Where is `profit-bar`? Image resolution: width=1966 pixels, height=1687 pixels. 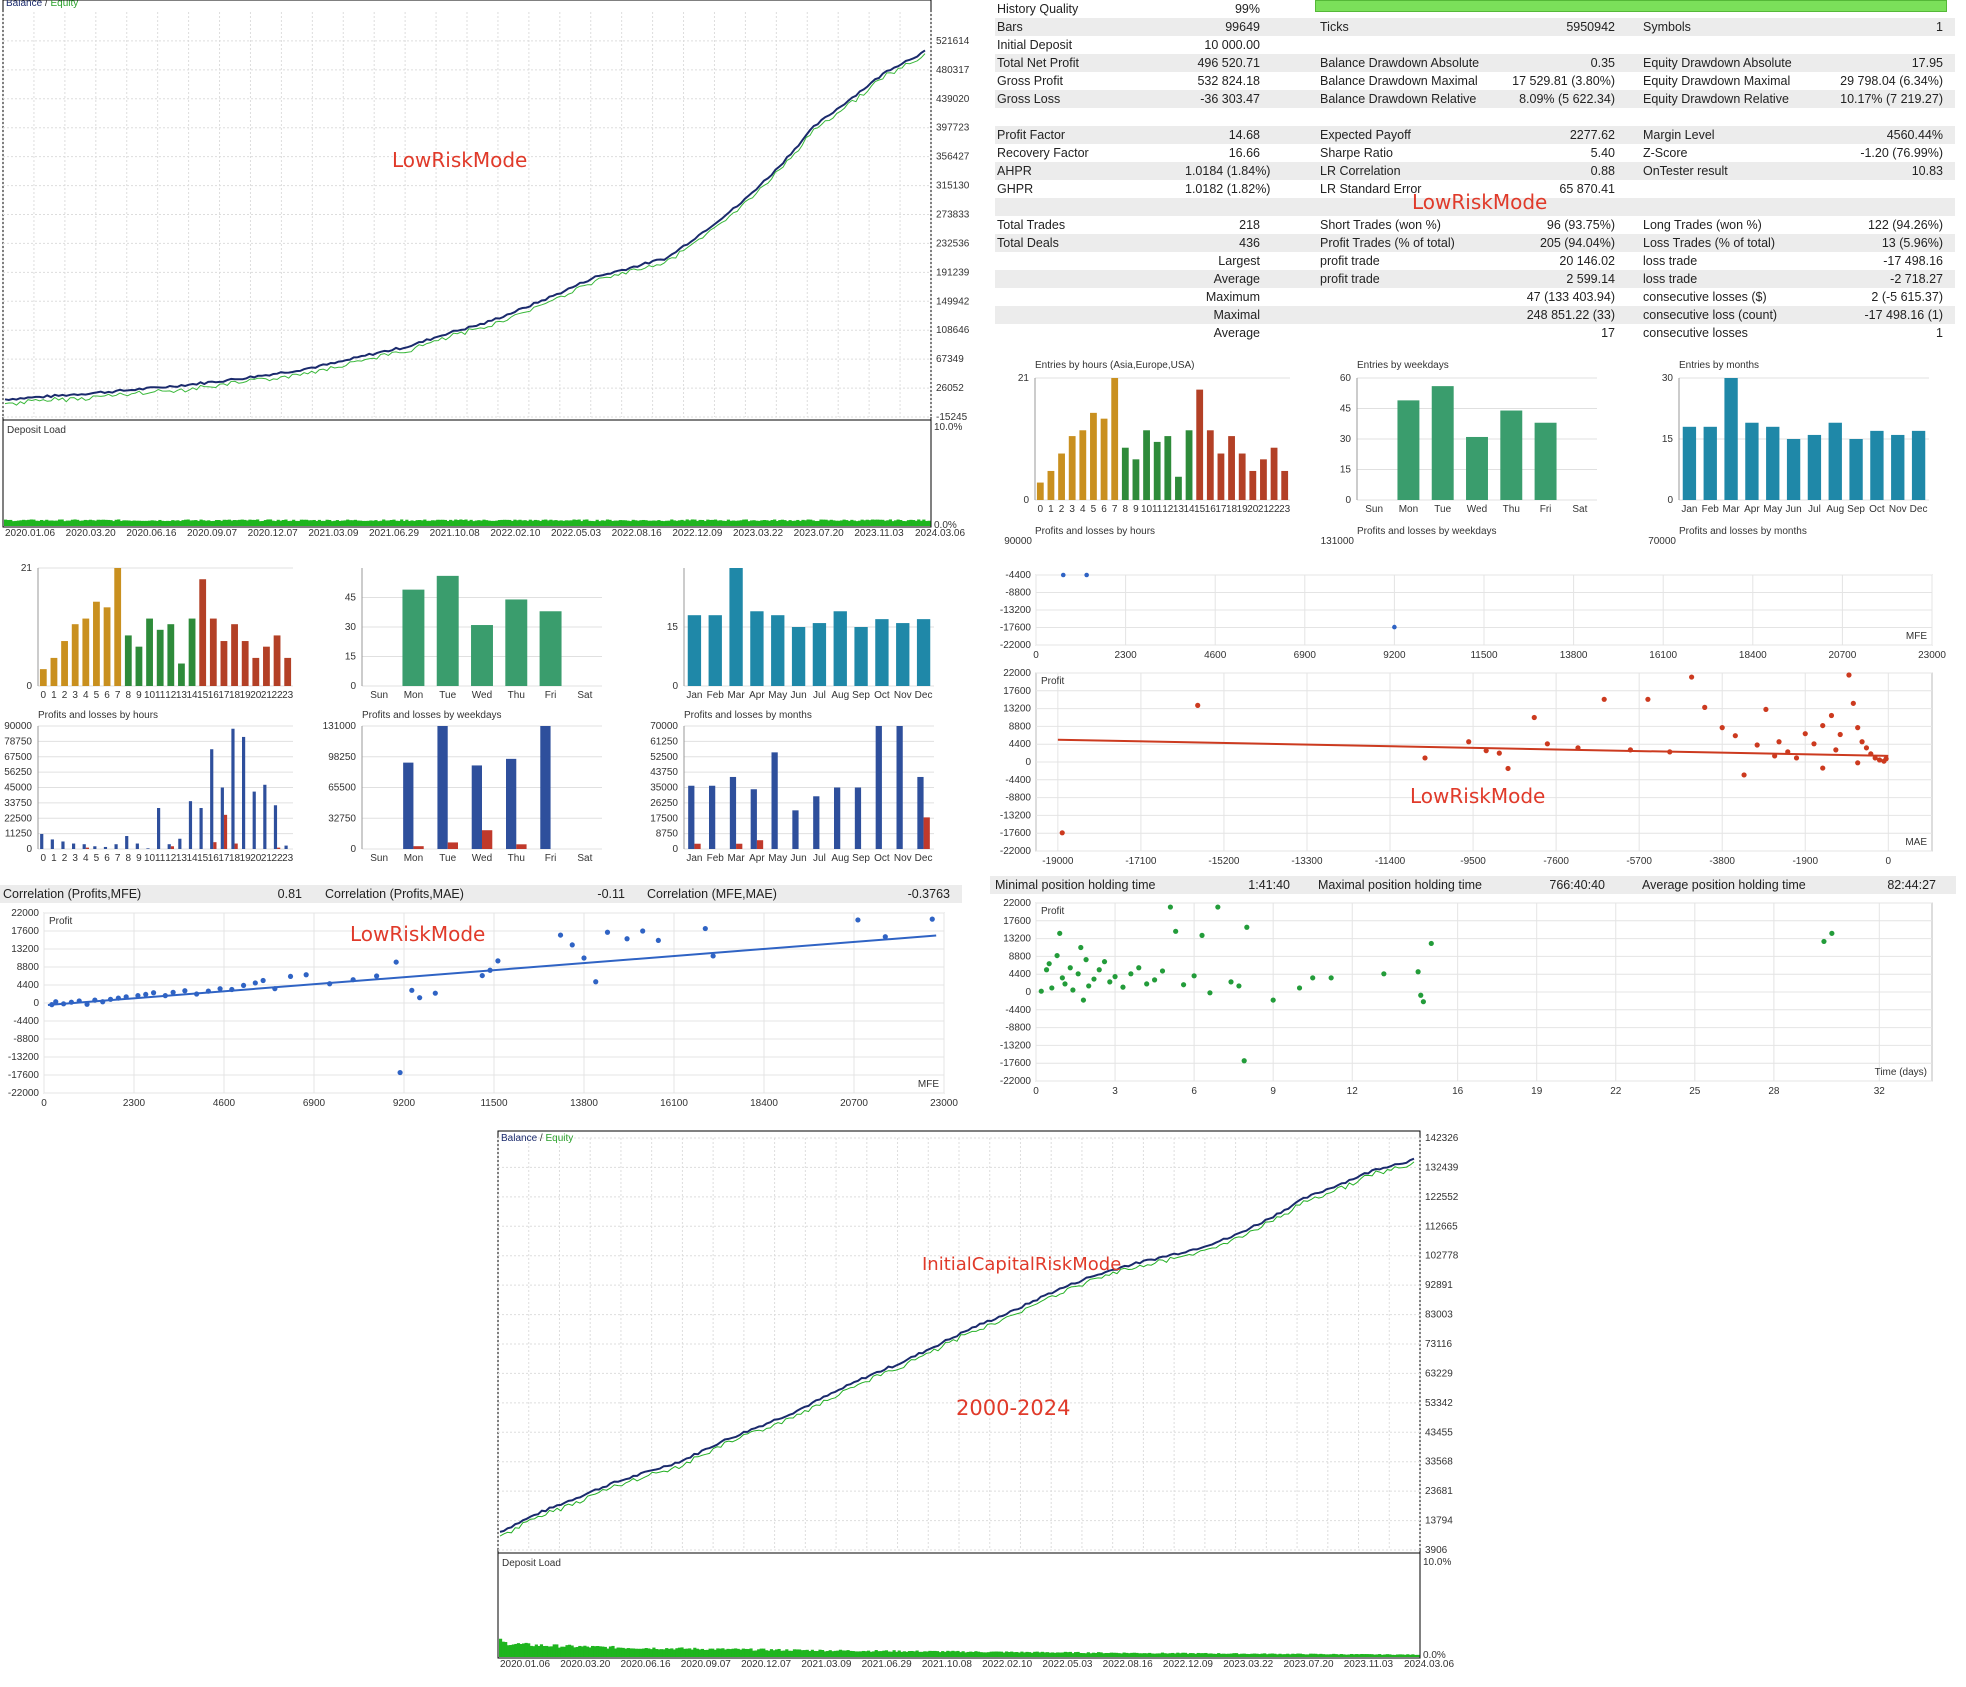 profit-bar is located at coordinates (95, 847).